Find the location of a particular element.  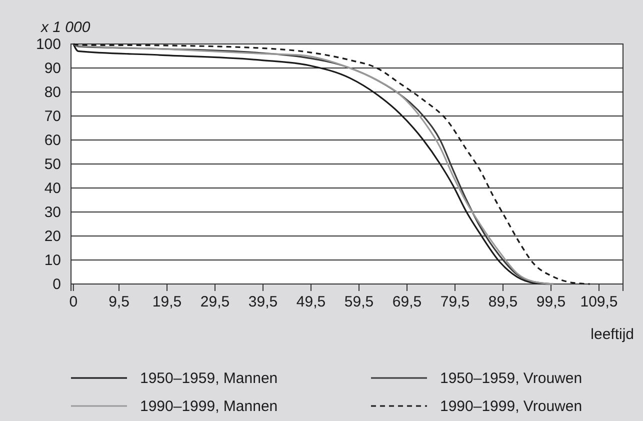

y-tick-label: 50 is located at coordinates (52, 164).